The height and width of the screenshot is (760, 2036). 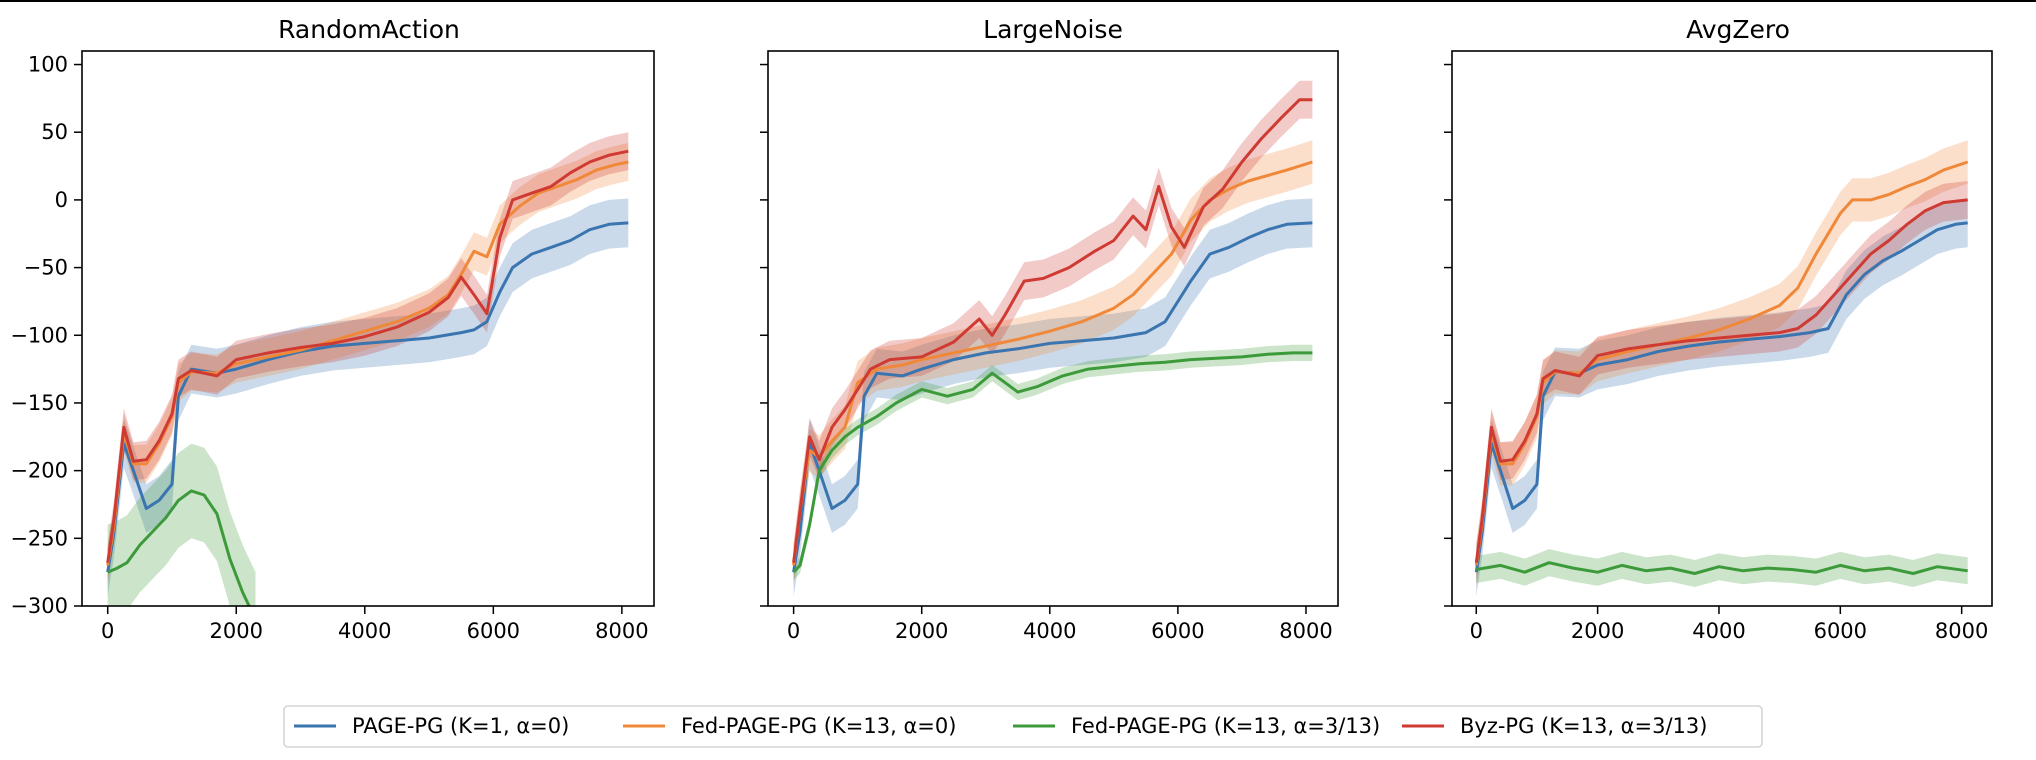 I want to click on y-tick-label: −50, so click(x=46, y=268).